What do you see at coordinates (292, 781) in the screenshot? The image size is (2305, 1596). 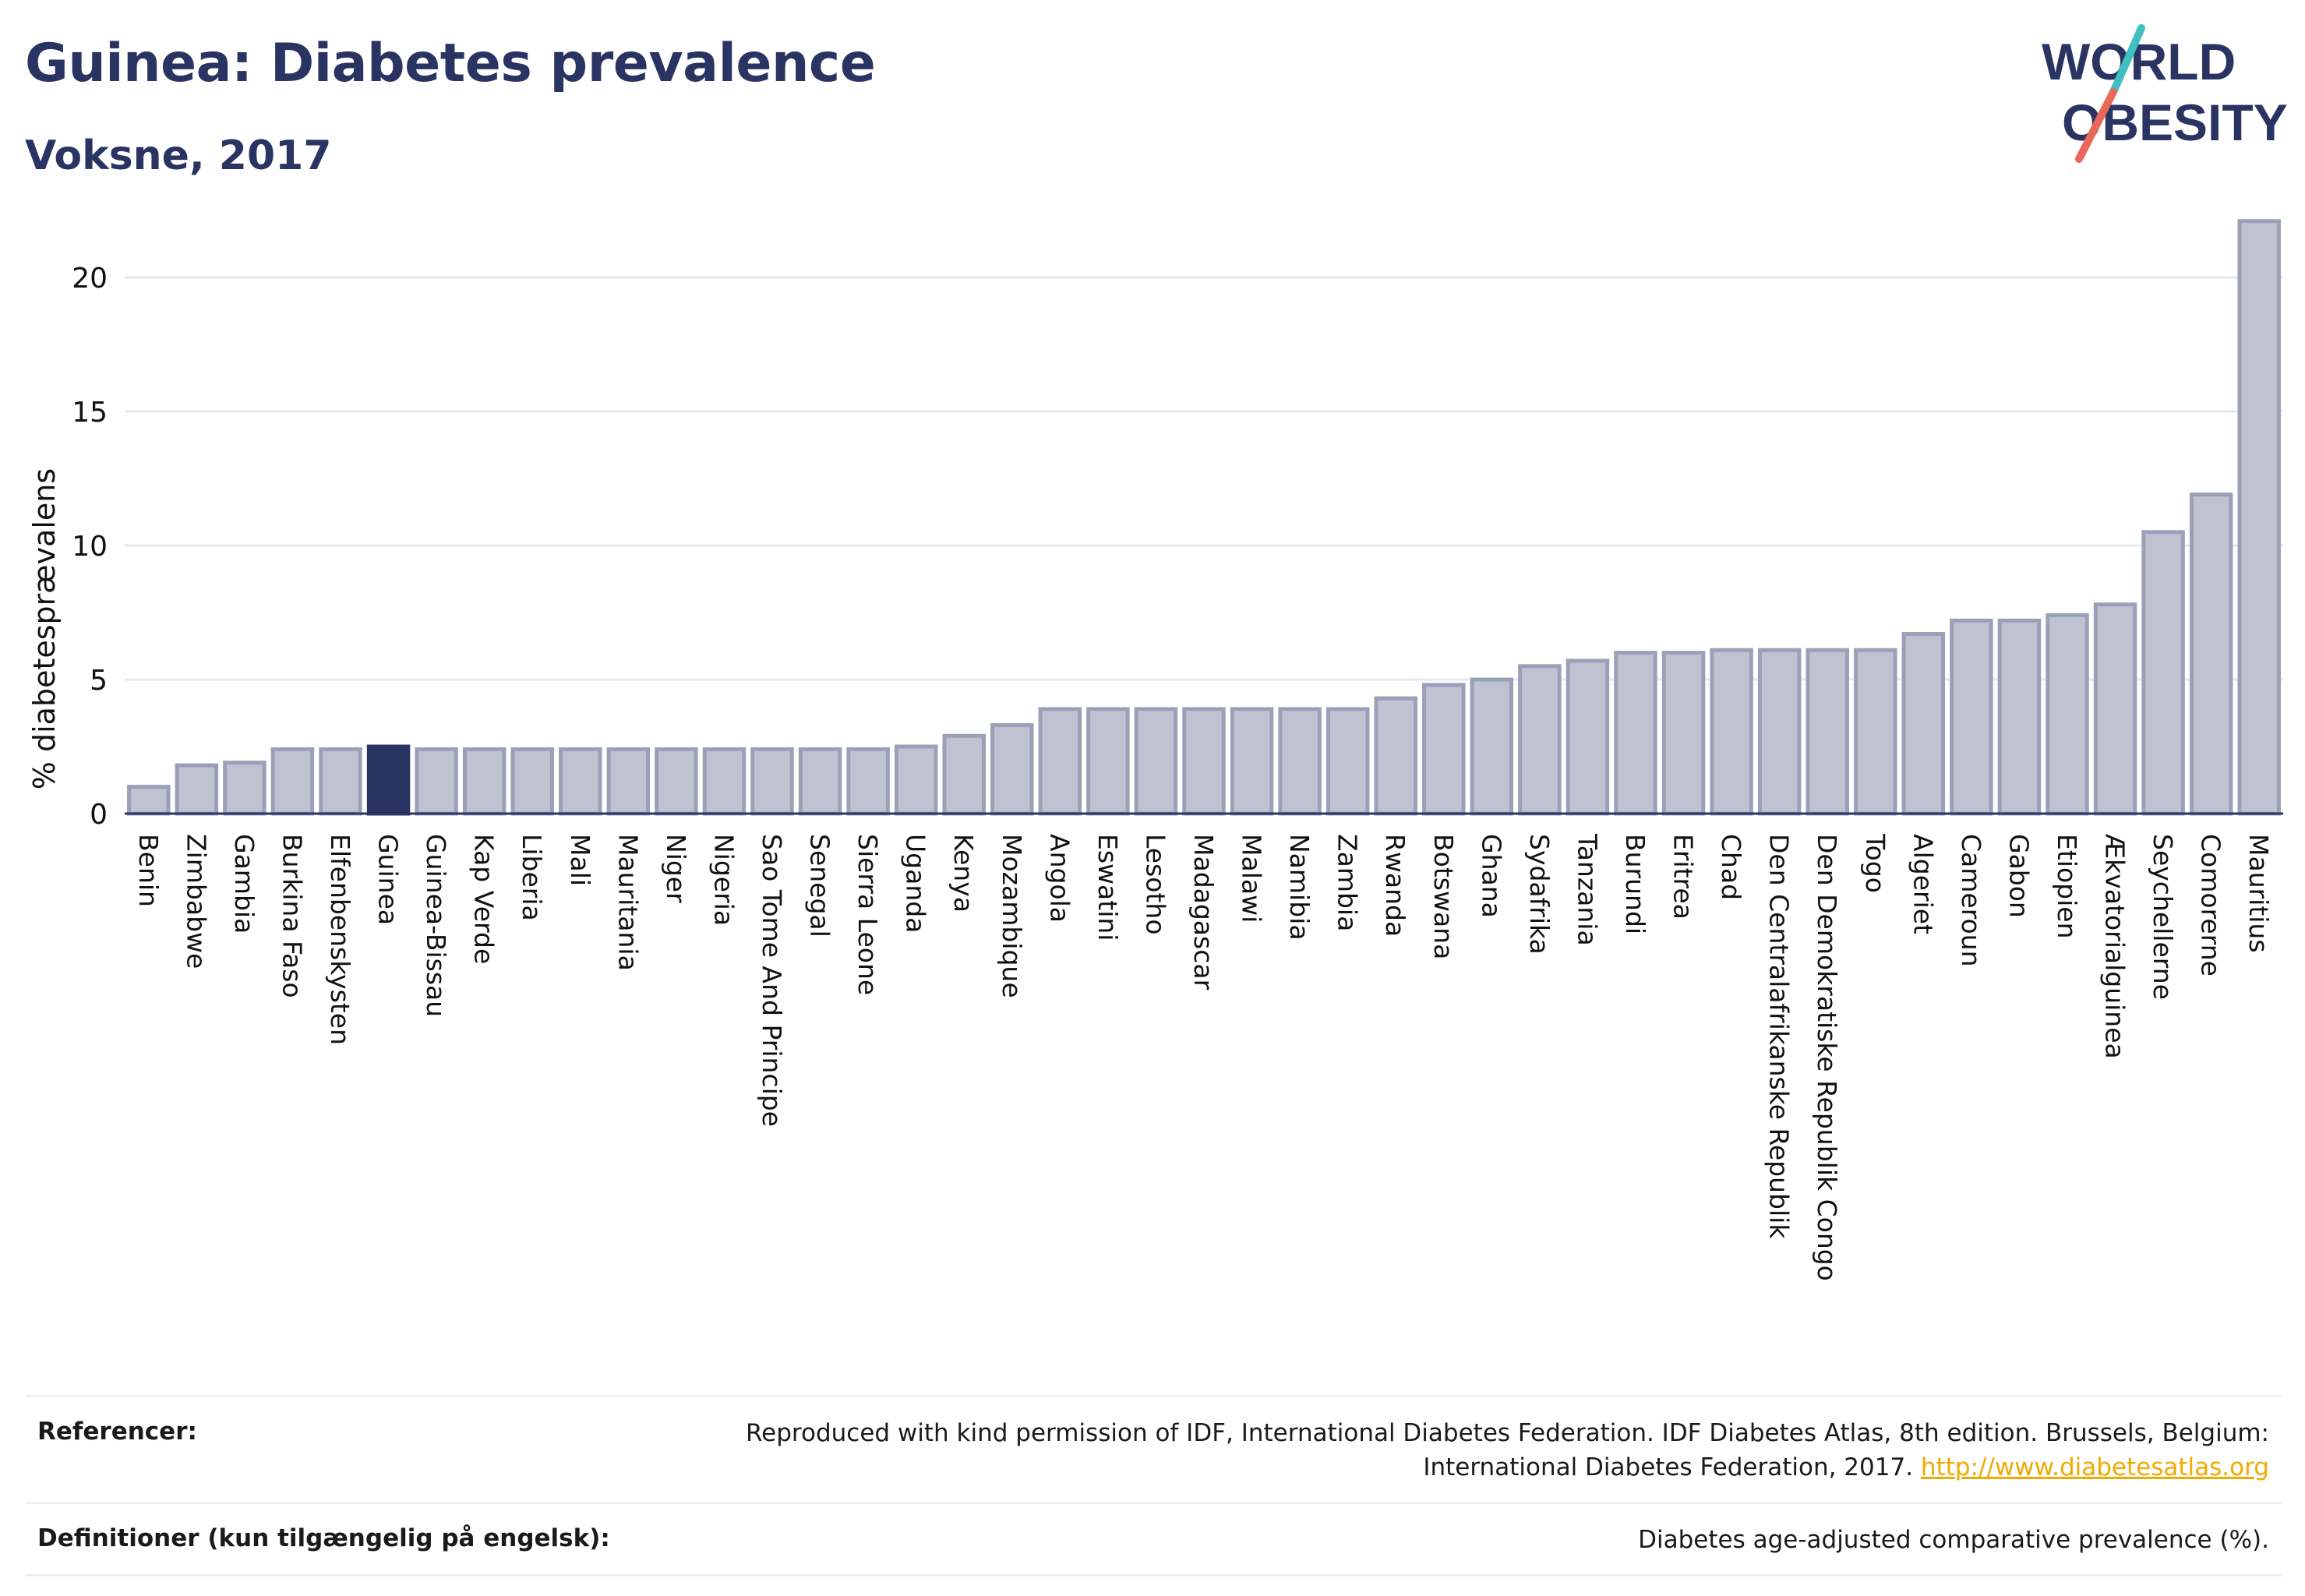 I see `bar-burkina-faso` at bounding box center [292, 781].